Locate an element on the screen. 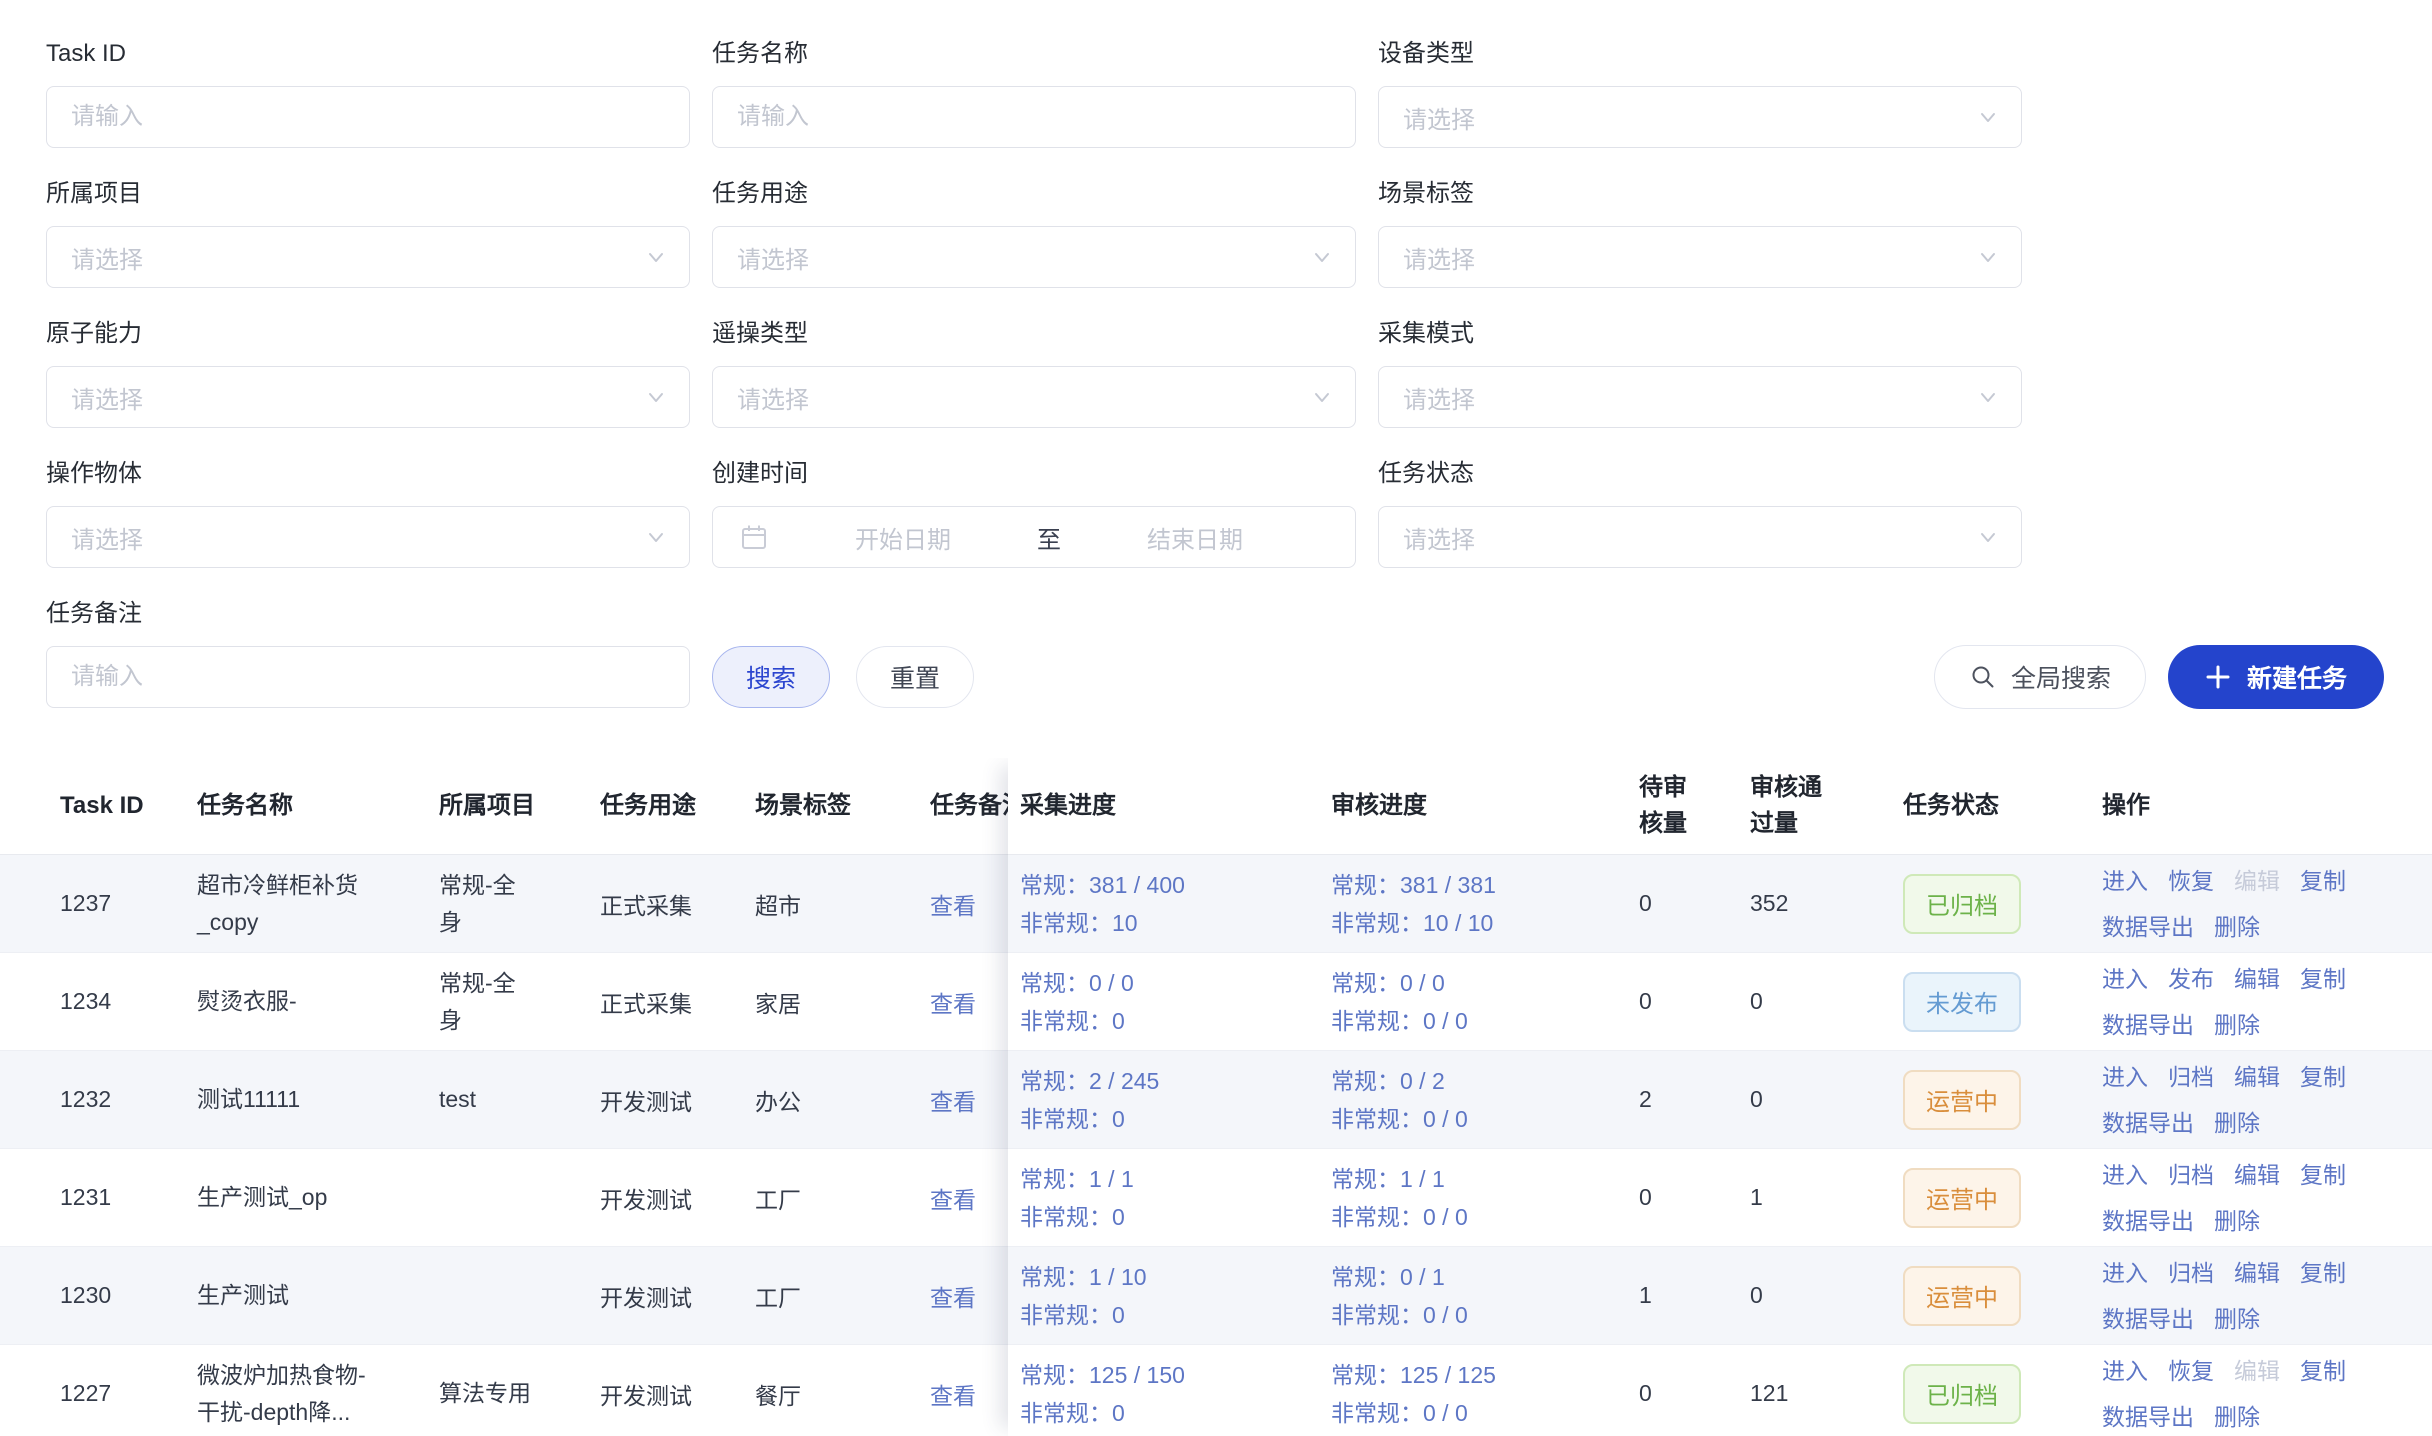 This screenshot has width=2432, height=1436. filter-label-device-type: 设备类型 is located at coordinates (1426, 53).